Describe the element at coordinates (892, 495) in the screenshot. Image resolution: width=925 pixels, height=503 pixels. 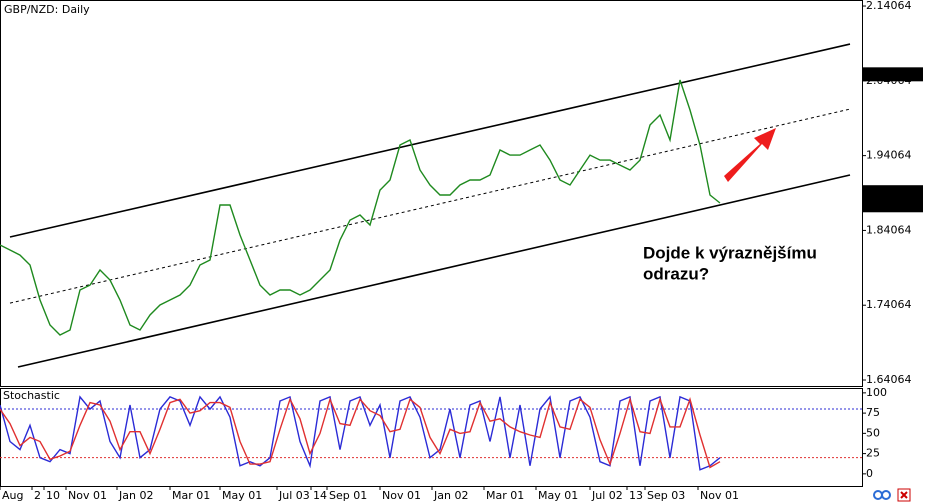
I see `icons` at that location.